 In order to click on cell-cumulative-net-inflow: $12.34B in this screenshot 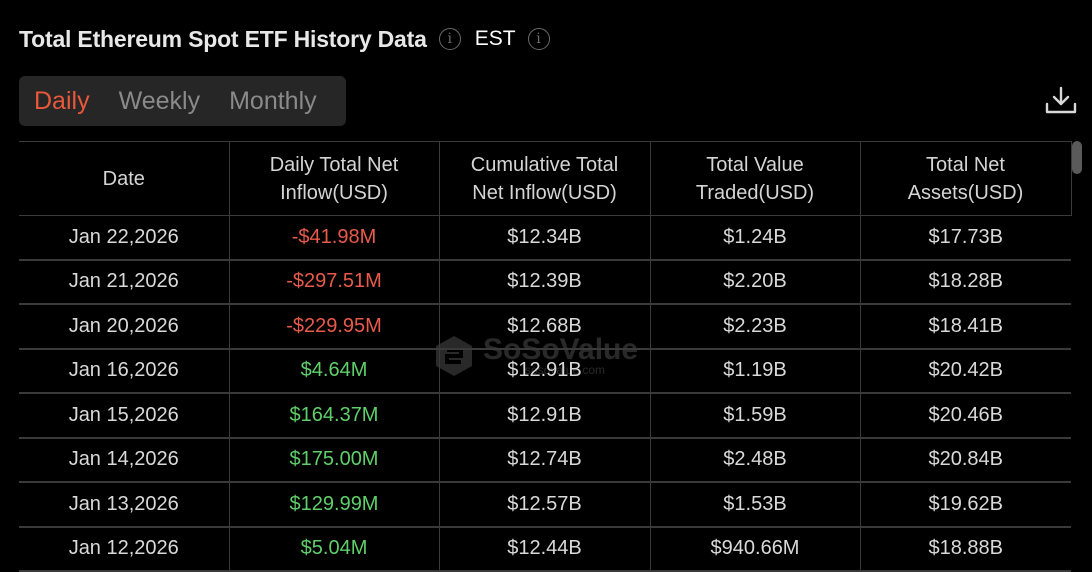, I will do `click(545, 238)`.